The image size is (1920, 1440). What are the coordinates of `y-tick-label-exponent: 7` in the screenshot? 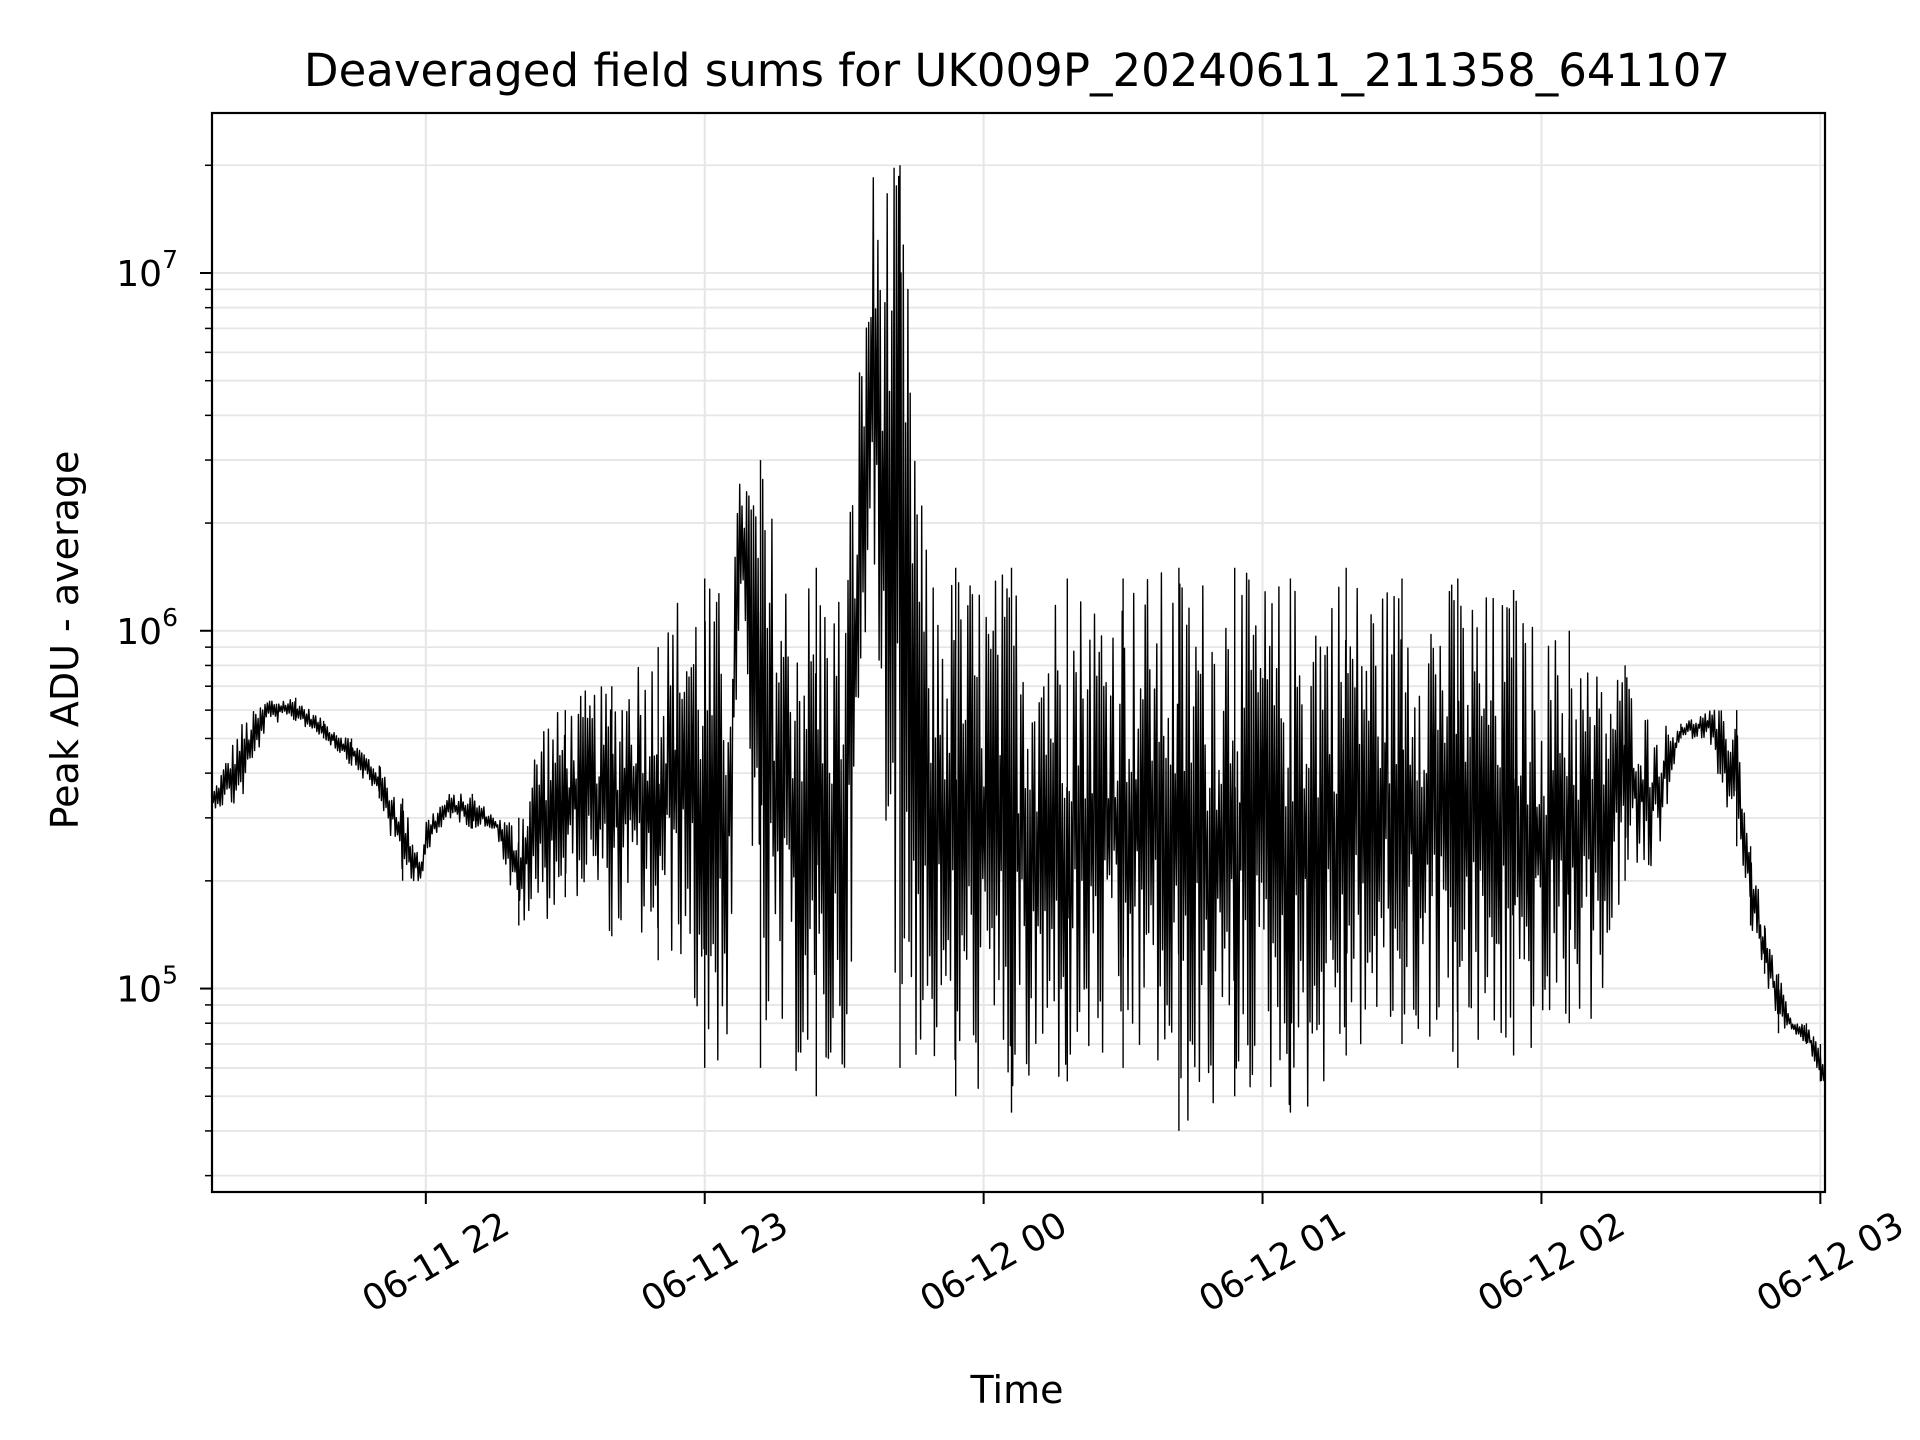 It's located at (170, 259).